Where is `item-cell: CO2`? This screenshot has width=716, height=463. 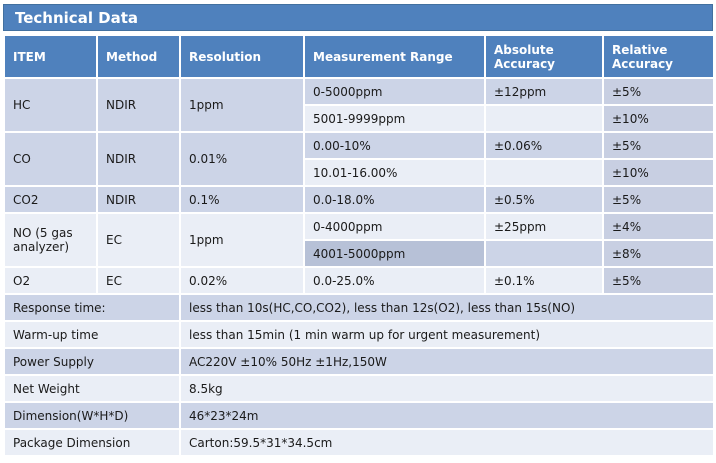 item-cell: CO2 is located at coordinates (50, 199).